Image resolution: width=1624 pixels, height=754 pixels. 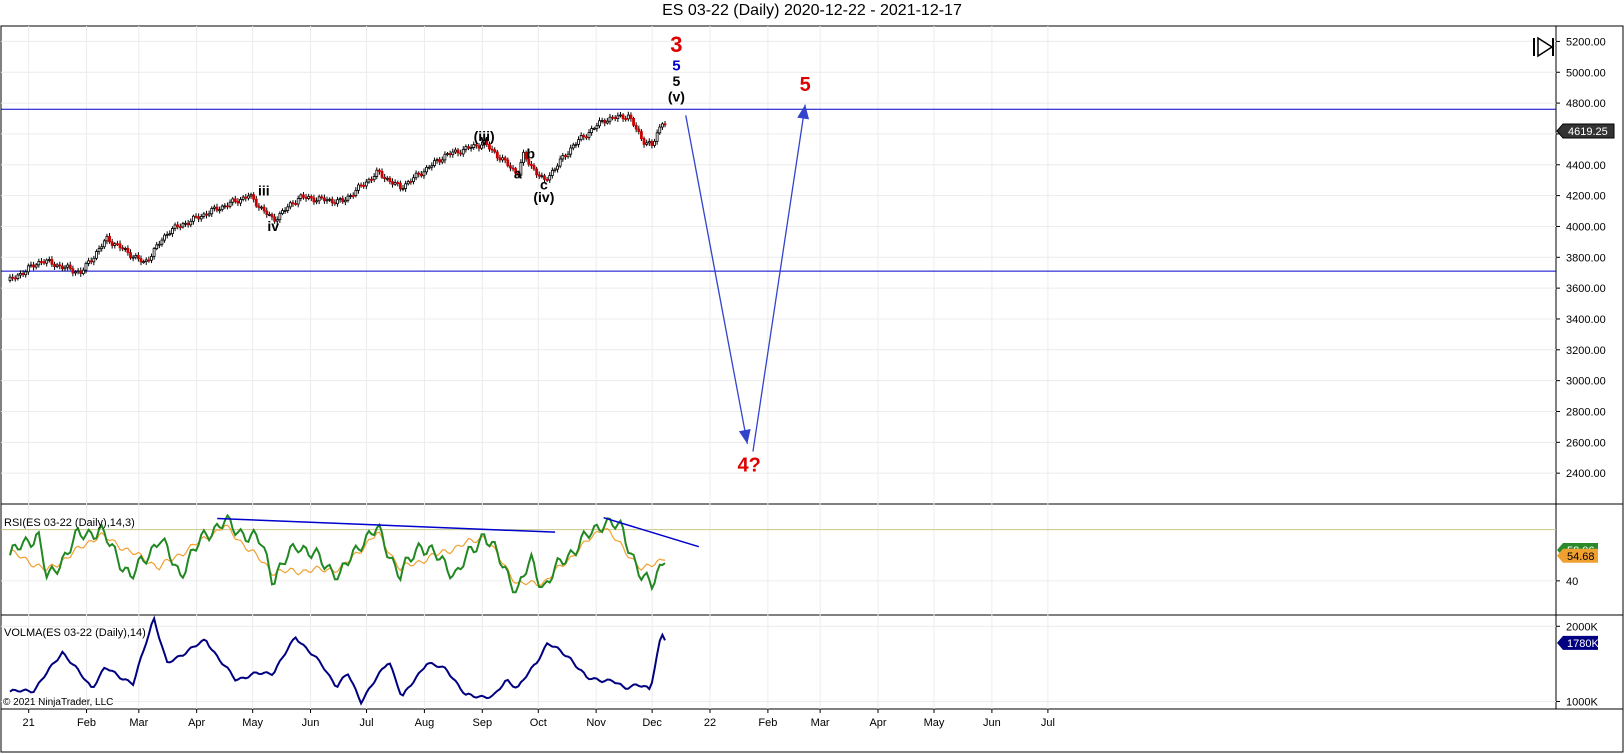 I want to click on rsi-average-label: 54.68, so click(x=1581, y=557).